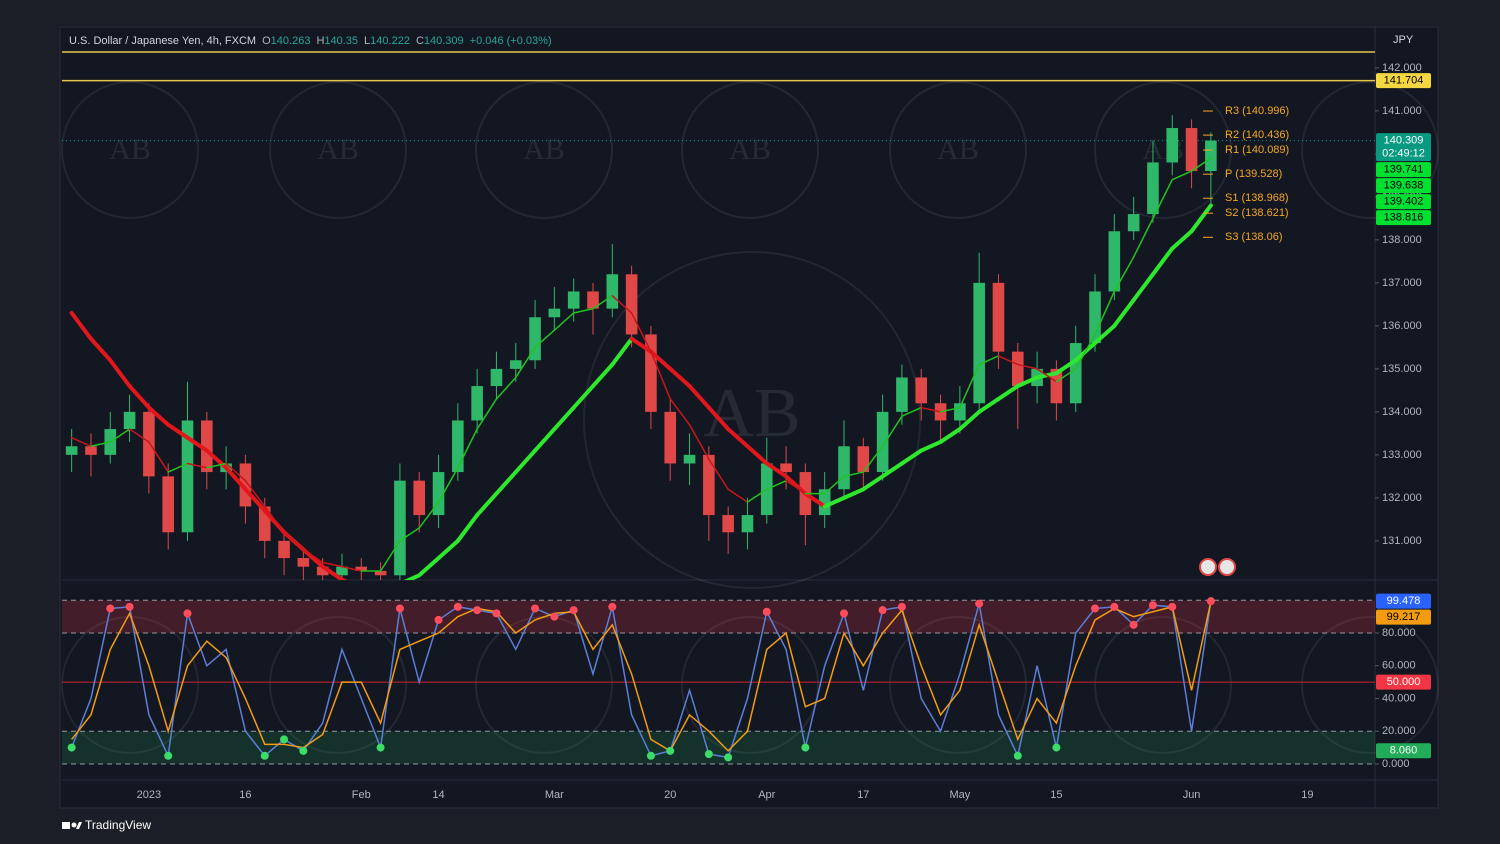 The height and width of the screenshot is (844, 1500). I want to click on price-label: 139.741, so click(1404, 169).